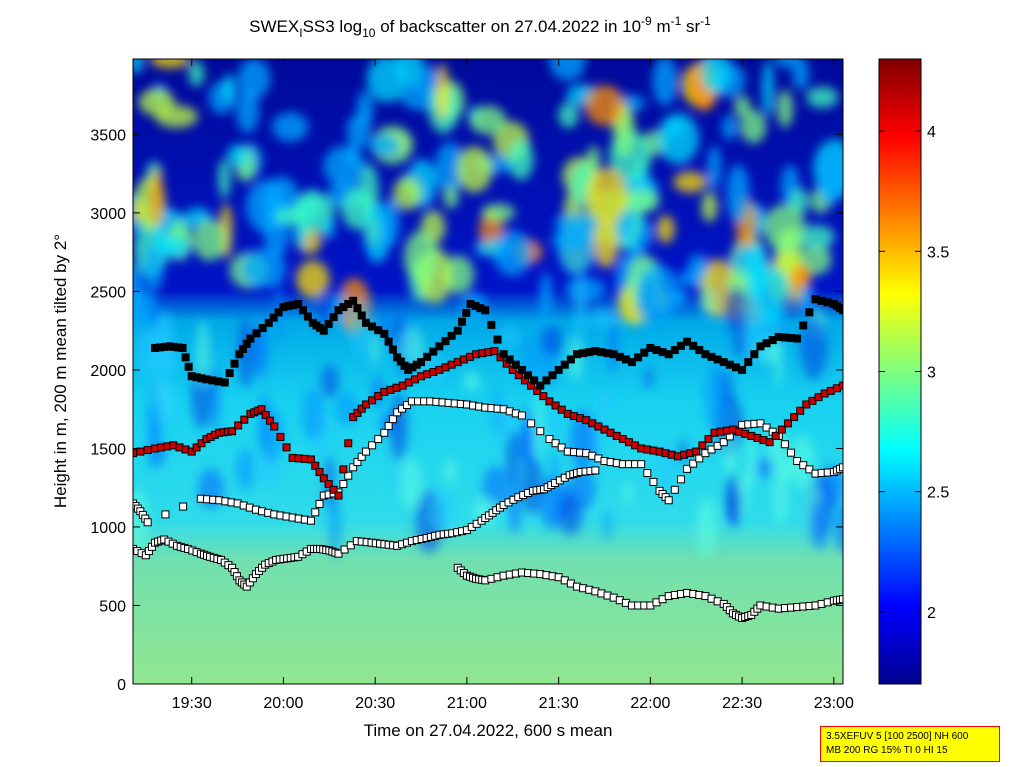 The height and width of the screenshot is (767, 1023). I want to click on x-tick-label: 22:30, so click(742, 703).